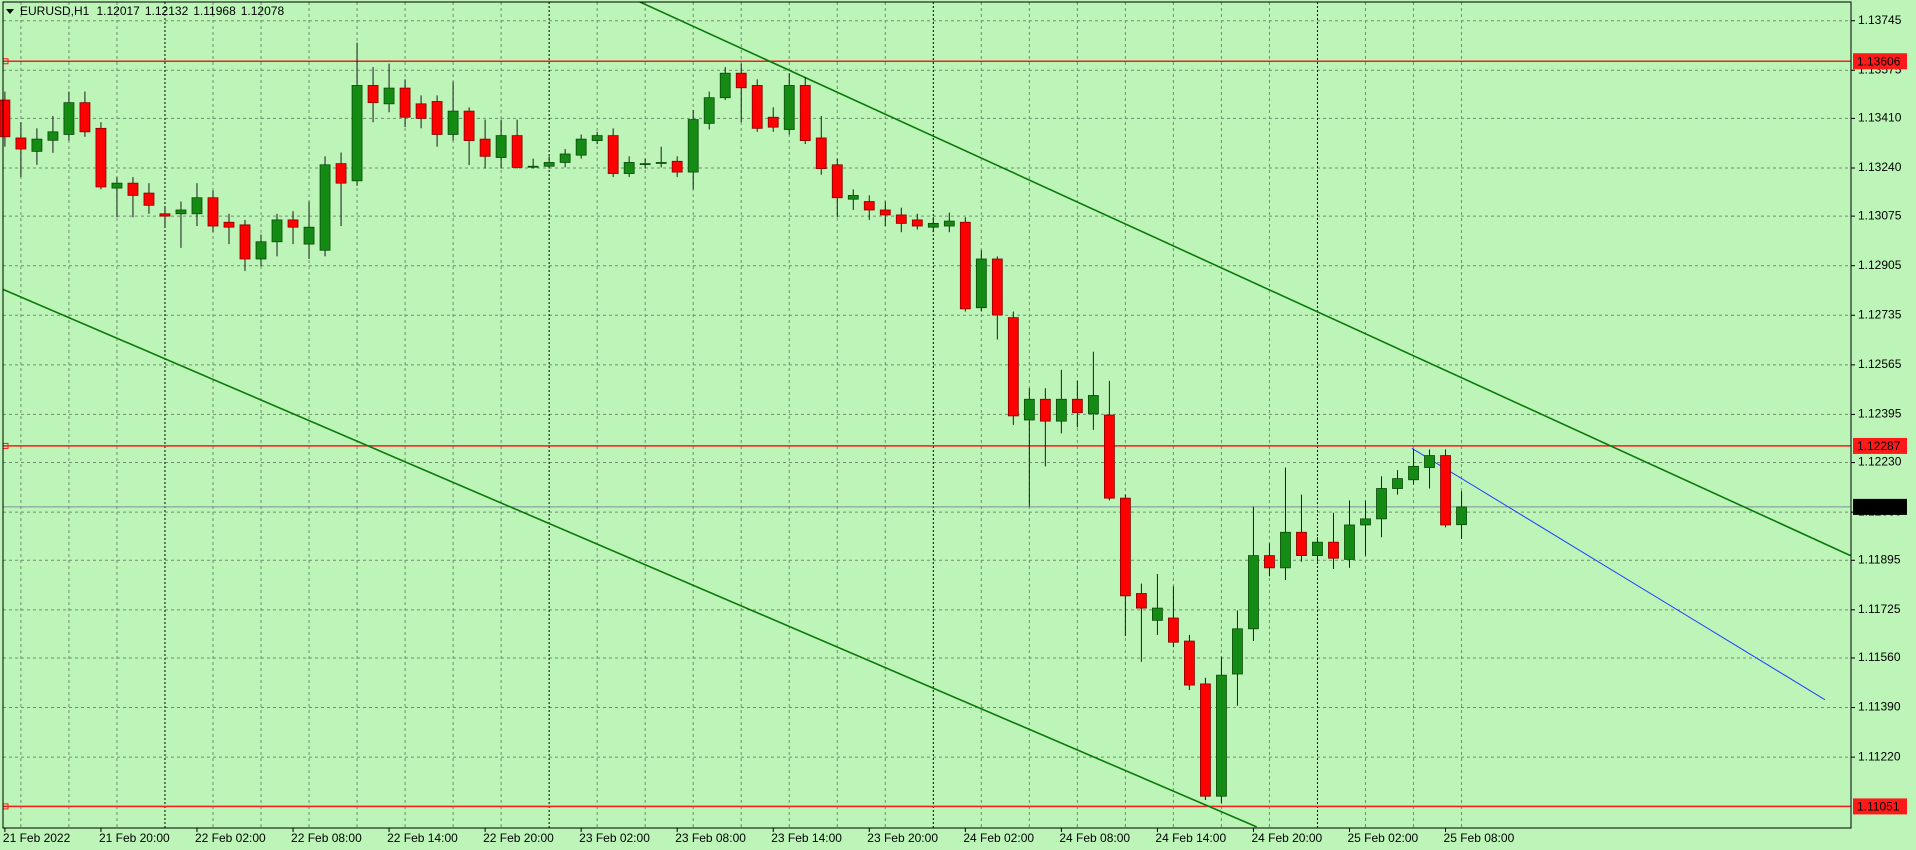 The height and width of the screenshot is (850, 1916). I want to click on x-tick-label: 21 Feb 2022, so click(37, 838).